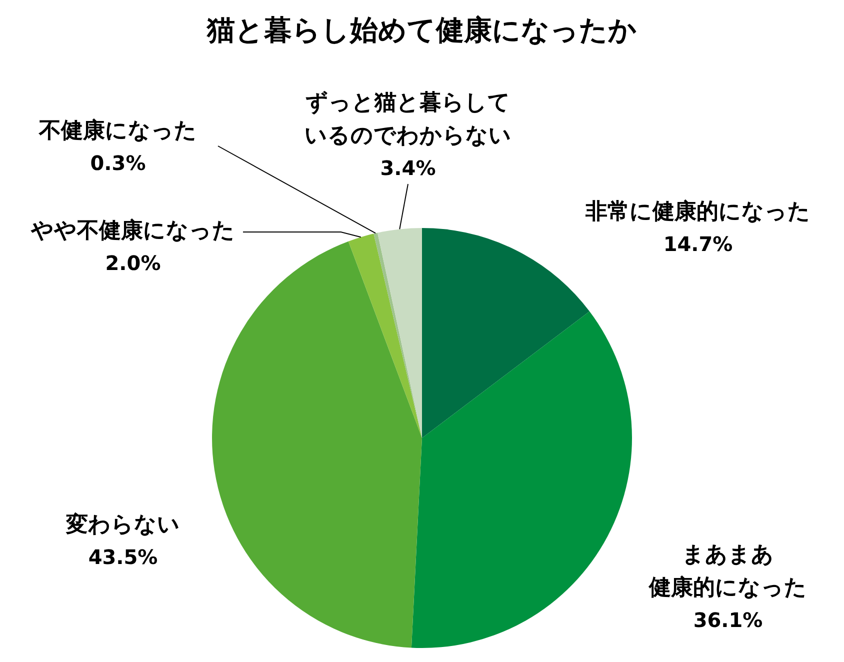  What do you see at coordinates (728, 620) in the screenshot?
I see `data-label: 36.1%` at bounding box center [728, 620].